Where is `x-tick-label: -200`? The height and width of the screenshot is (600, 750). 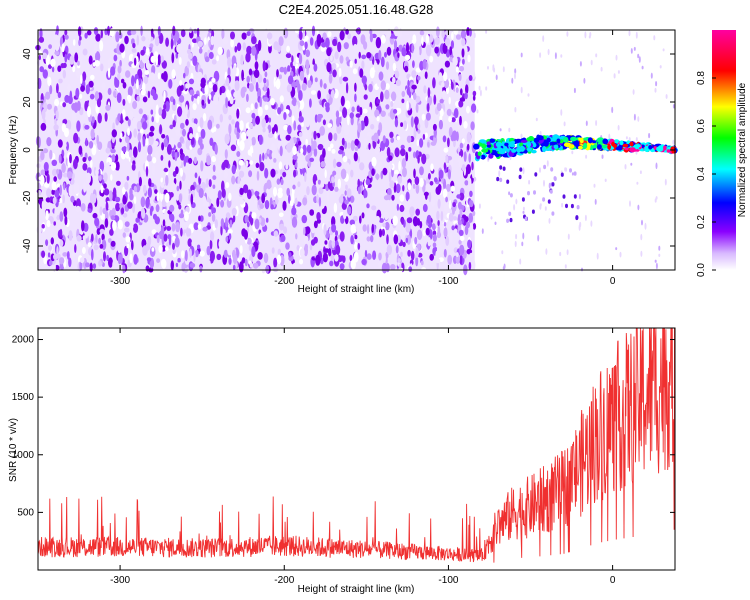 x-tick-label: -200 is located at coordinates (284, 281).